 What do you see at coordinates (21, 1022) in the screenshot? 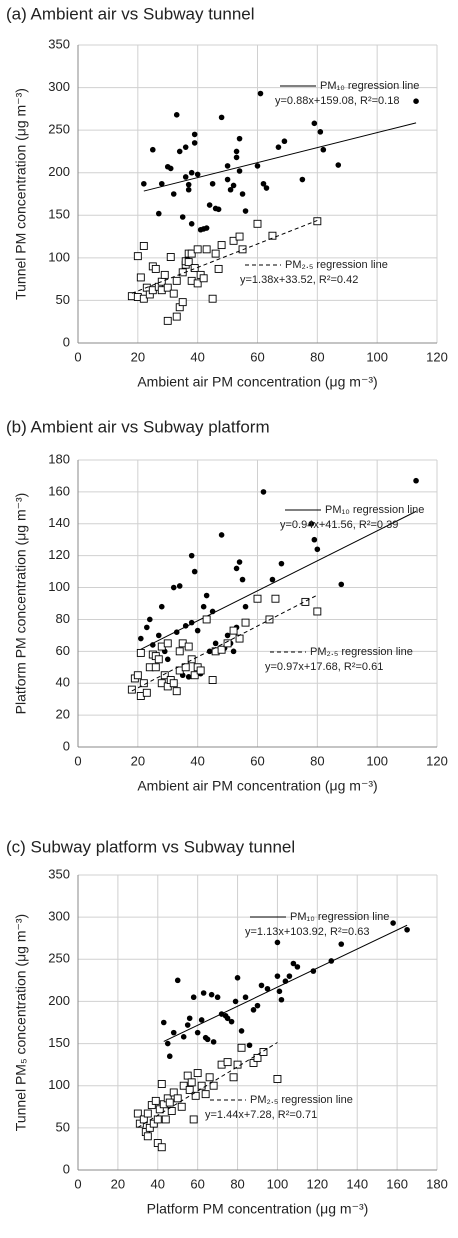
I see `y-axis-label: Tunnel PM₅ concentration (μg m⁻³)` at bounding box center [21, 1022].